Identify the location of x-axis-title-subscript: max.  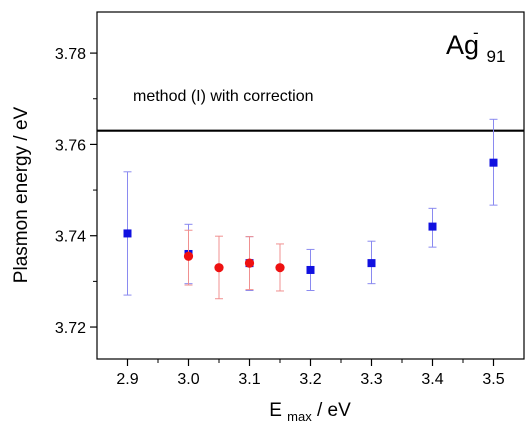
(299, 416).